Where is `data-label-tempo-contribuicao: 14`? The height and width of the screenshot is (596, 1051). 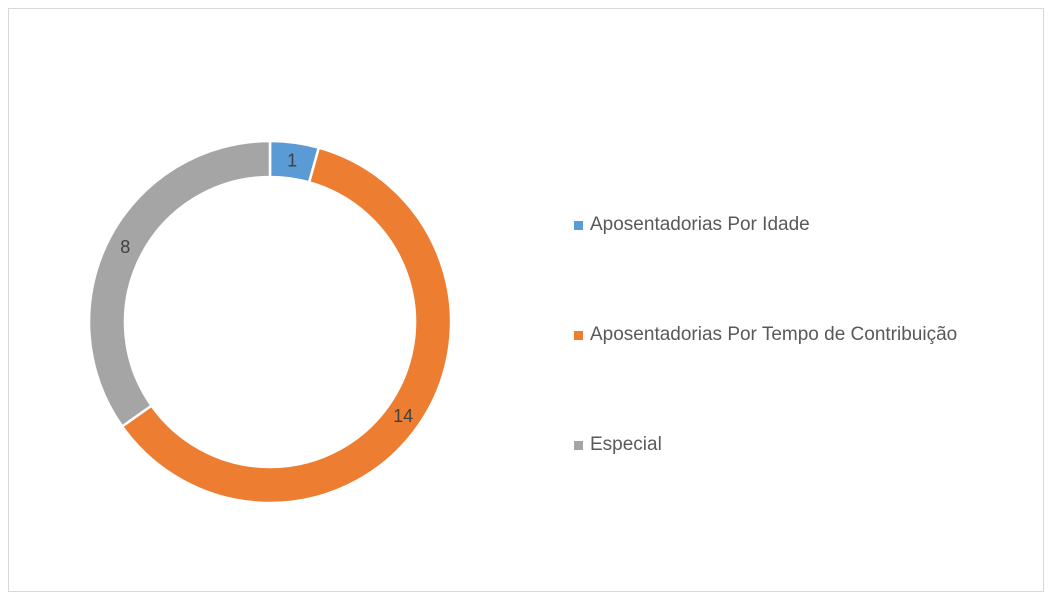
data-label-tempo-contribuicao: 14 is located at coordinates (403, 416).